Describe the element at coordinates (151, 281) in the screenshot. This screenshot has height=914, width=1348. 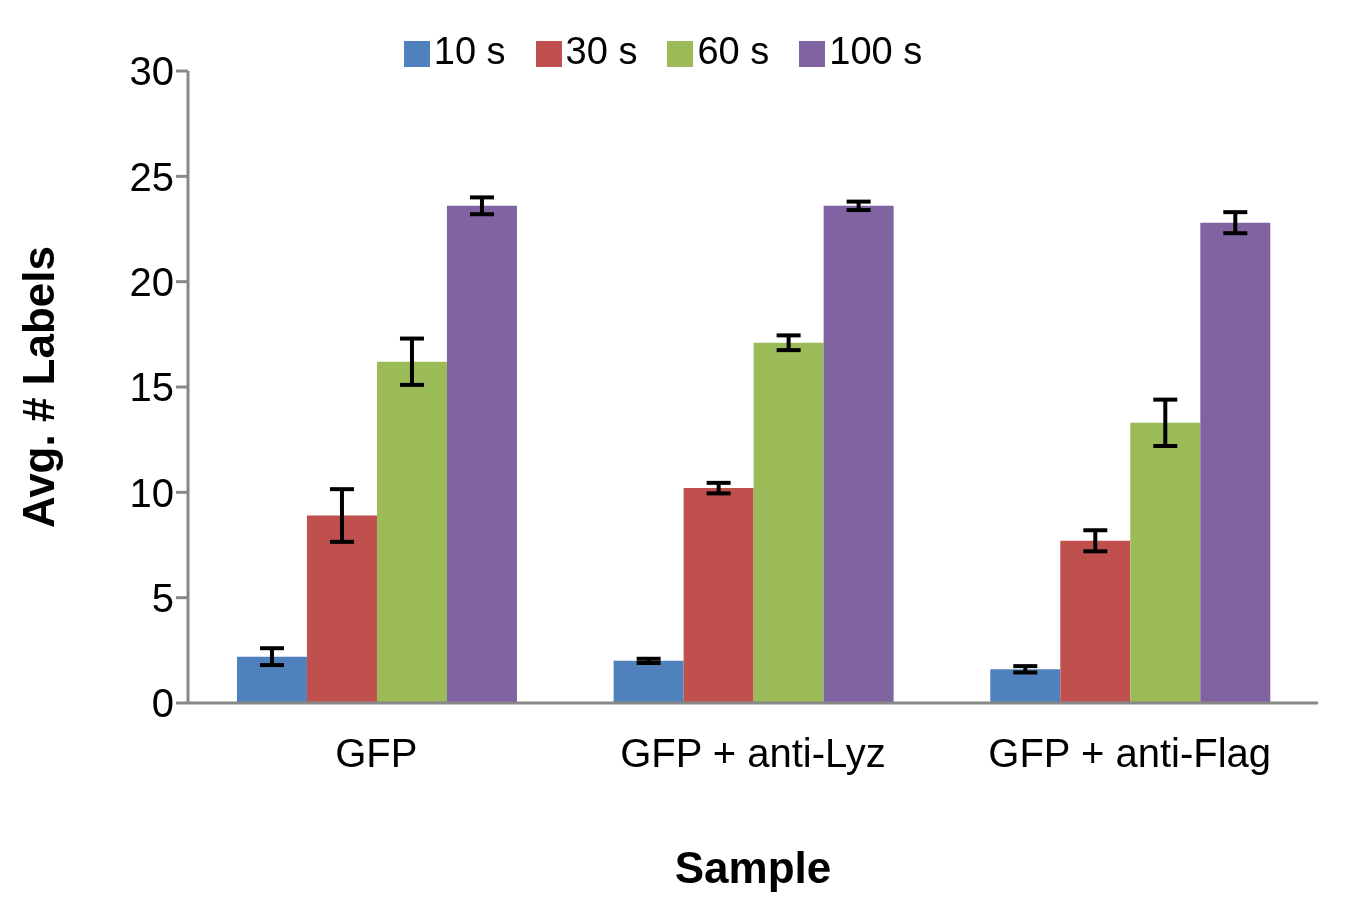
I see `y-tick-label: 20` at that location.